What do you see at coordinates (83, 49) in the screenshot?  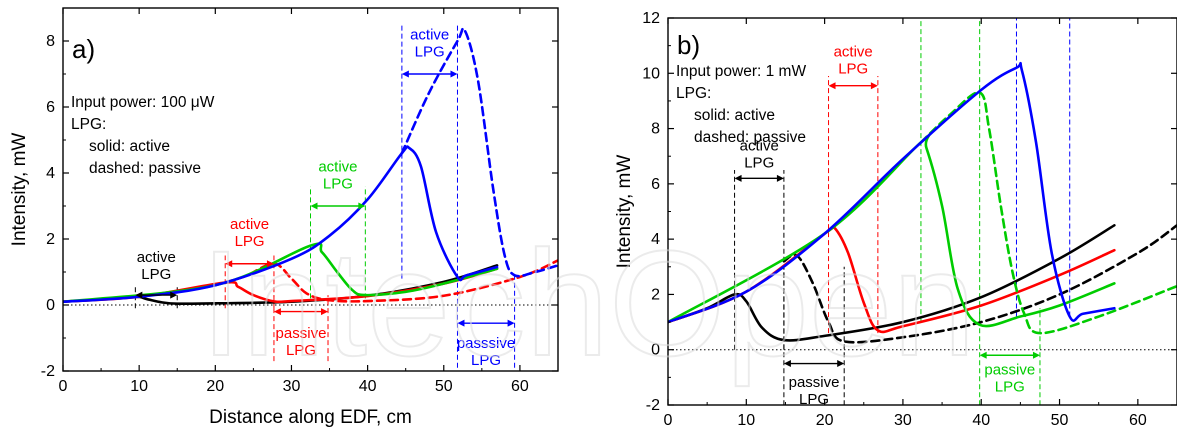 I see `panel-label: a)` at bounding box center [83, 49].